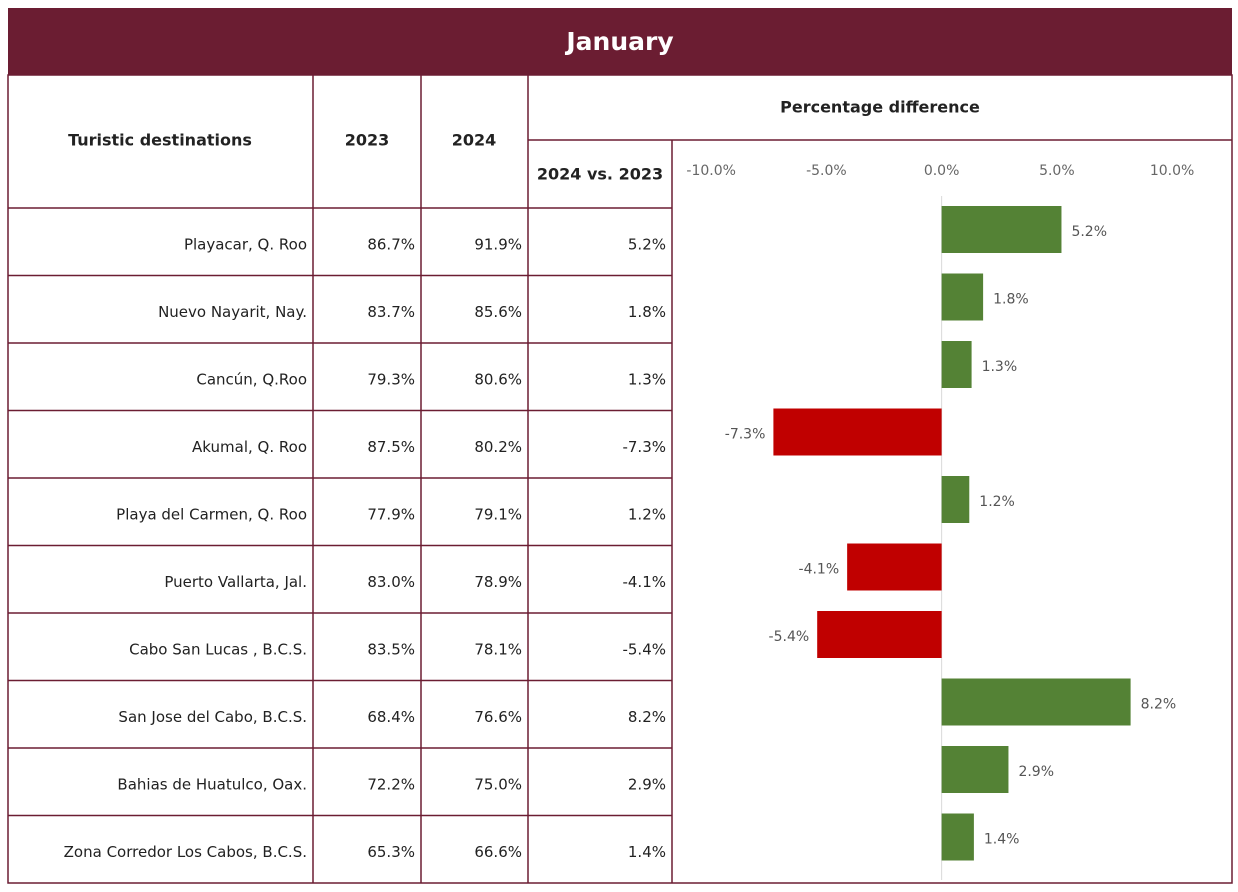  Describe the element at coordinates (391, 379) in the screenshot. I see `cell: 79.3%` at that location.